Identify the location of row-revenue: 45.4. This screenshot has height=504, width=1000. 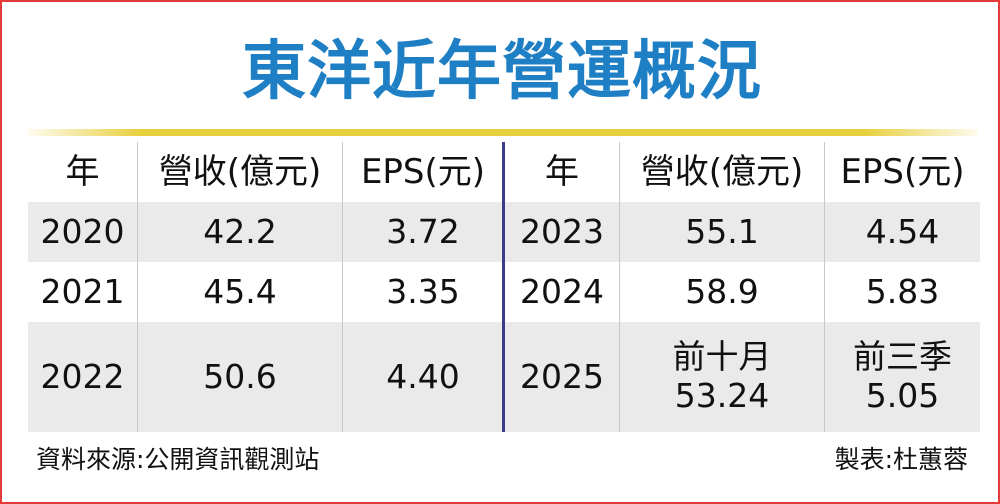
(240, 292).